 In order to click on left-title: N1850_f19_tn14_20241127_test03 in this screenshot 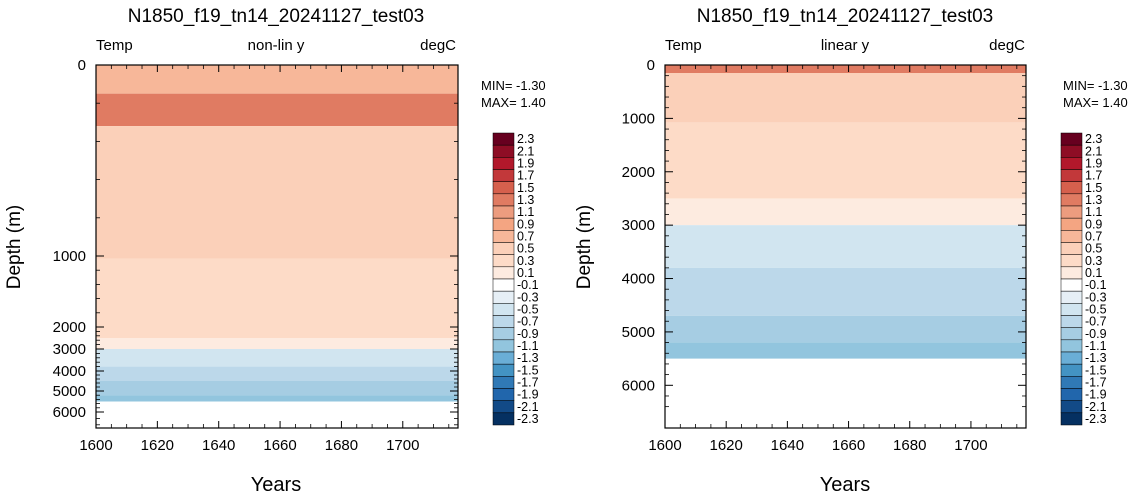, I will do `click(276, 16)`.